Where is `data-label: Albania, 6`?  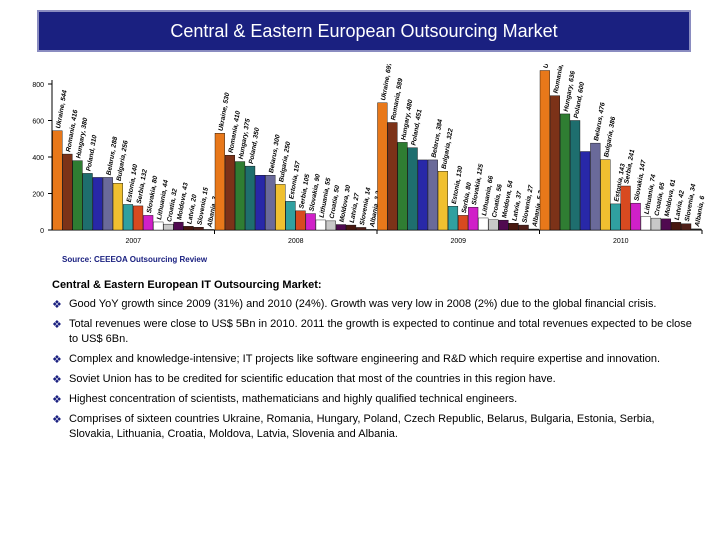
data-label: Albania, 6 is located at coordinates (700, 211).